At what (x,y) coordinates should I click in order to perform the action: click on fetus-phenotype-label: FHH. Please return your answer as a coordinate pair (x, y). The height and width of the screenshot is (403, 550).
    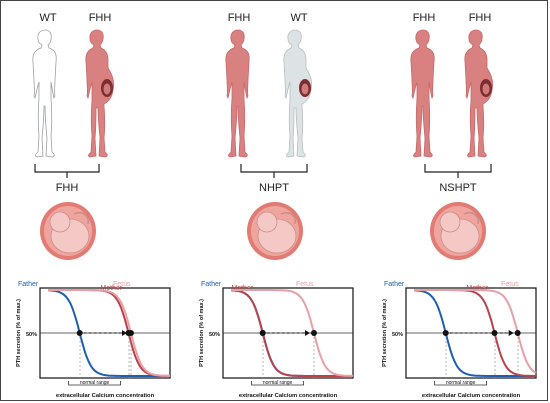
    Looking at the image, I should click on (67, 188).